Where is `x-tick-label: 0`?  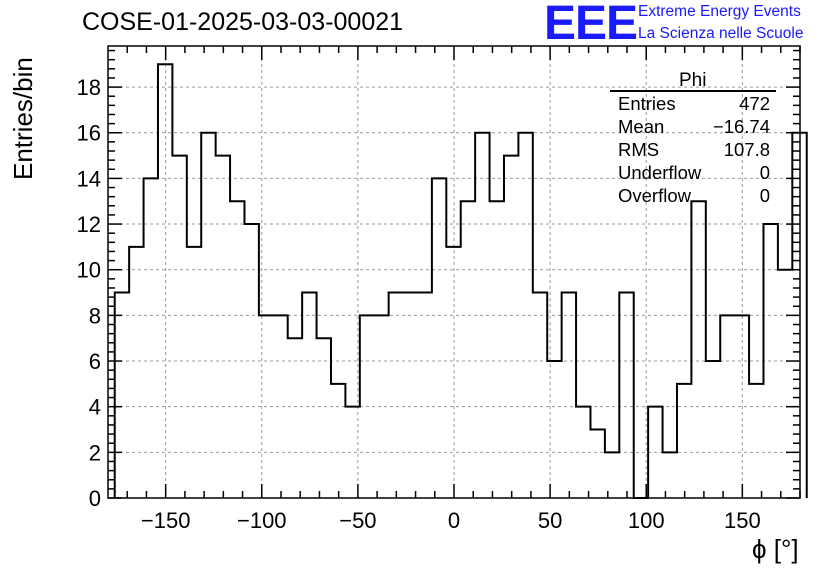
x-tick-label: 0 is located at coordinates (454, 520).